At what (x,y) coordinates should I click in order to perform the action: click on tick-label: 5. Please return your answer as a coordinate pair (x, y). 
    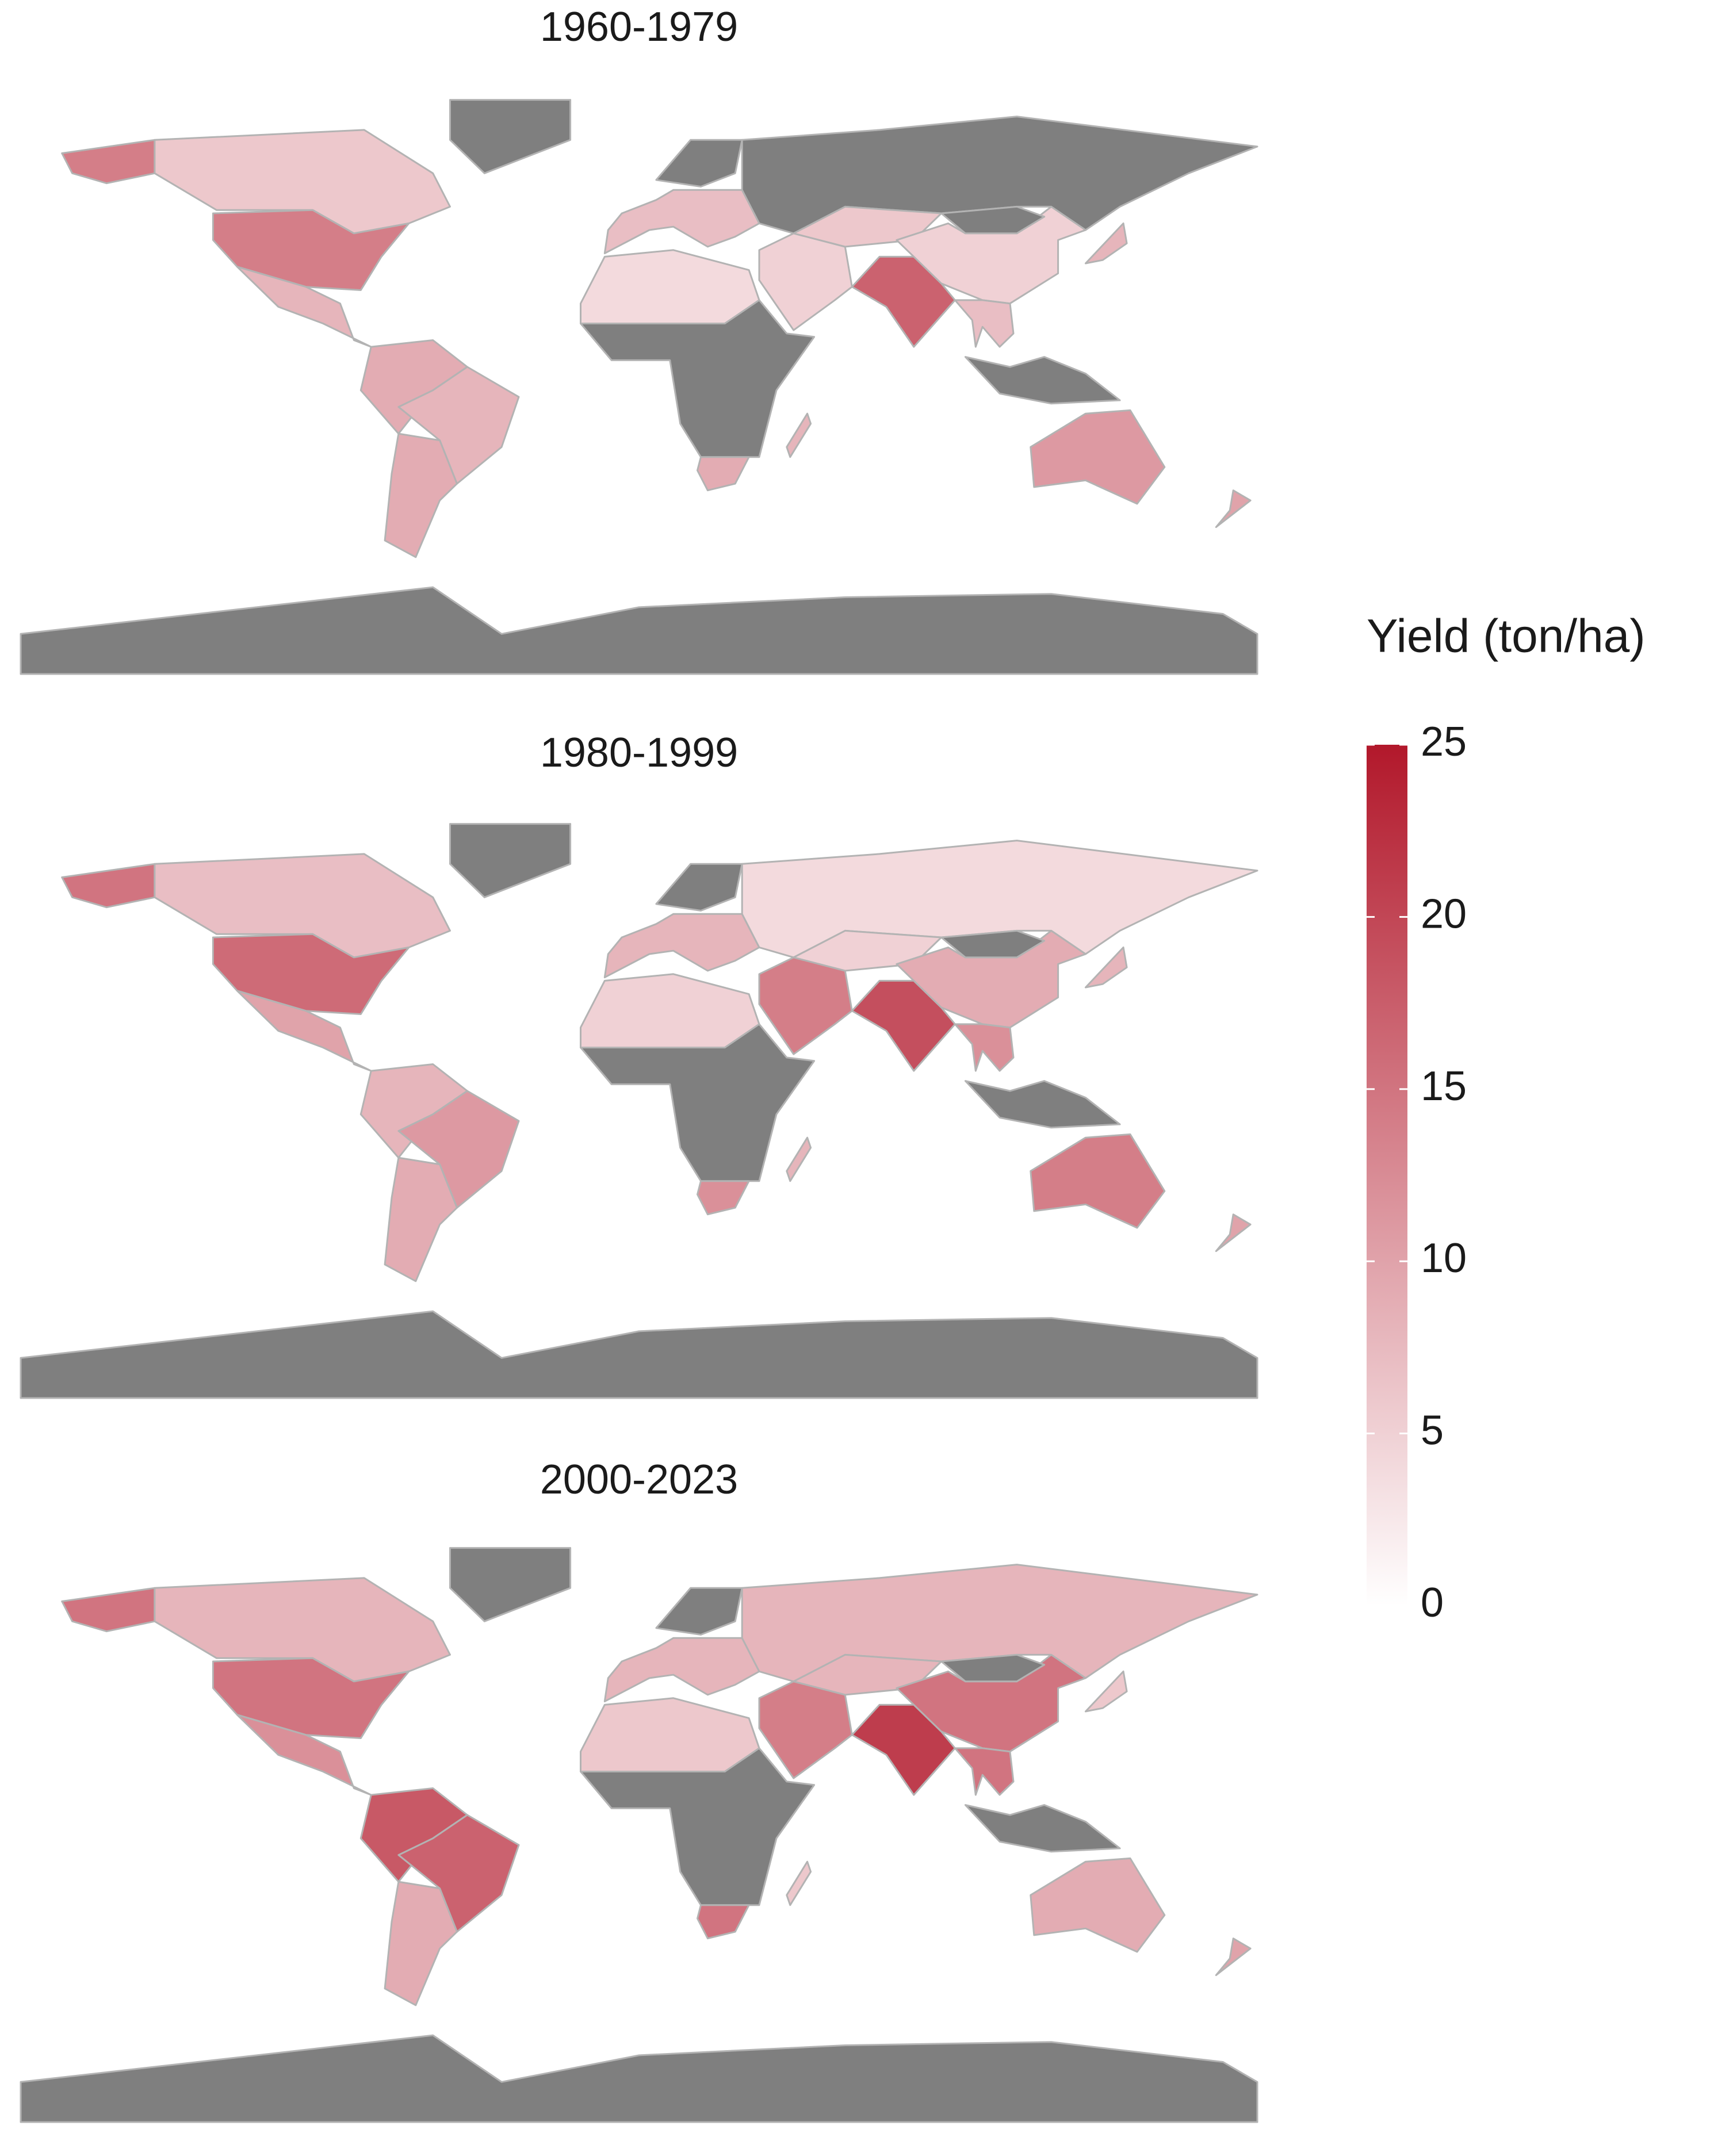
    Looking at the image, I should click on (1432, 1431).